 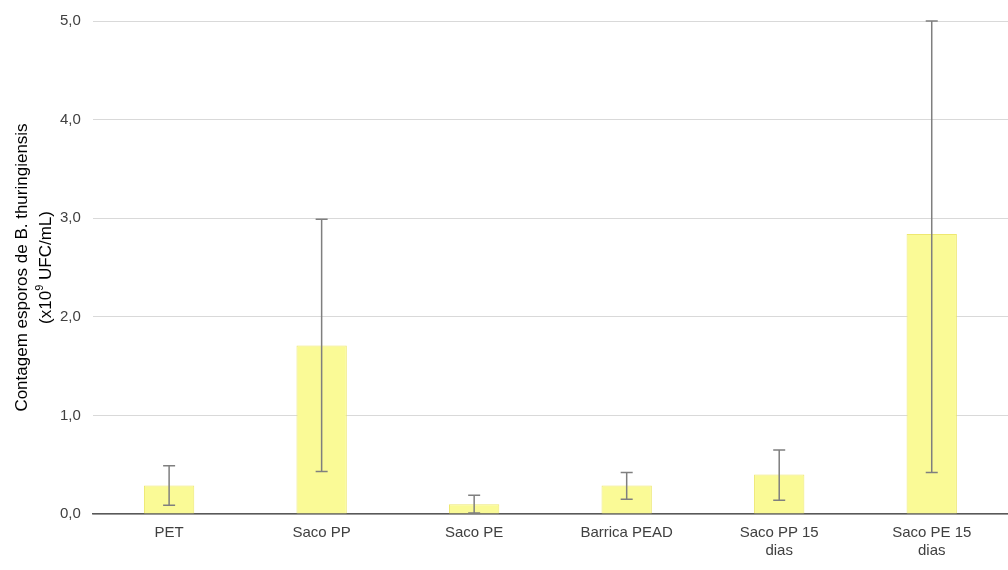 What do you see at coordinates (169, 532) in the screenshot?
I see `x-tick-label: PET` at bounding box center [169, 532].